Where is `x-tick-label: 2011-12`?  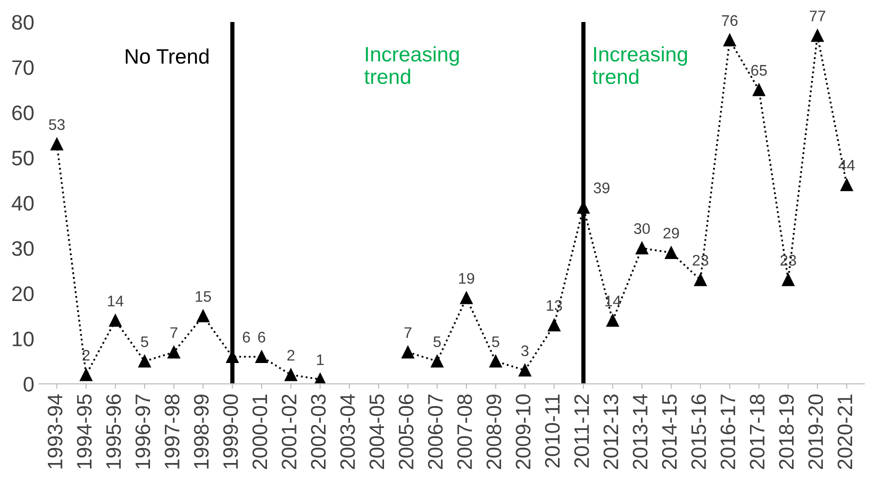 x-tick-label: 2011-12 is located at coordinates (582, 431).